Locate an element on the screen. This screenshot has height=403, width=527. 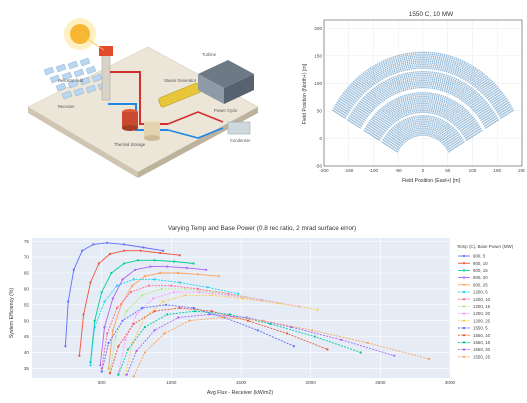
efficiency-y-tick: 35 is located at coordinates (27, 368).